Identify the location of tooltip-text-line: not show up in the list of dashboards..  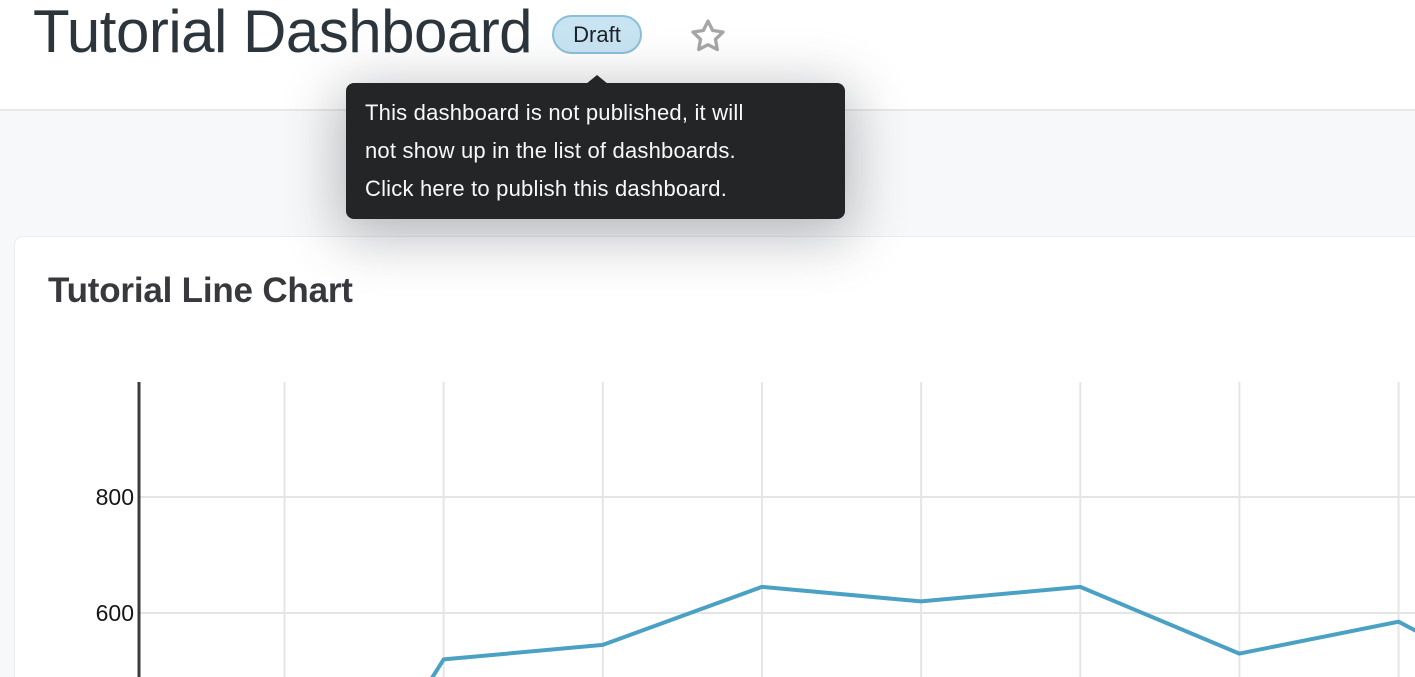
(550, 150).